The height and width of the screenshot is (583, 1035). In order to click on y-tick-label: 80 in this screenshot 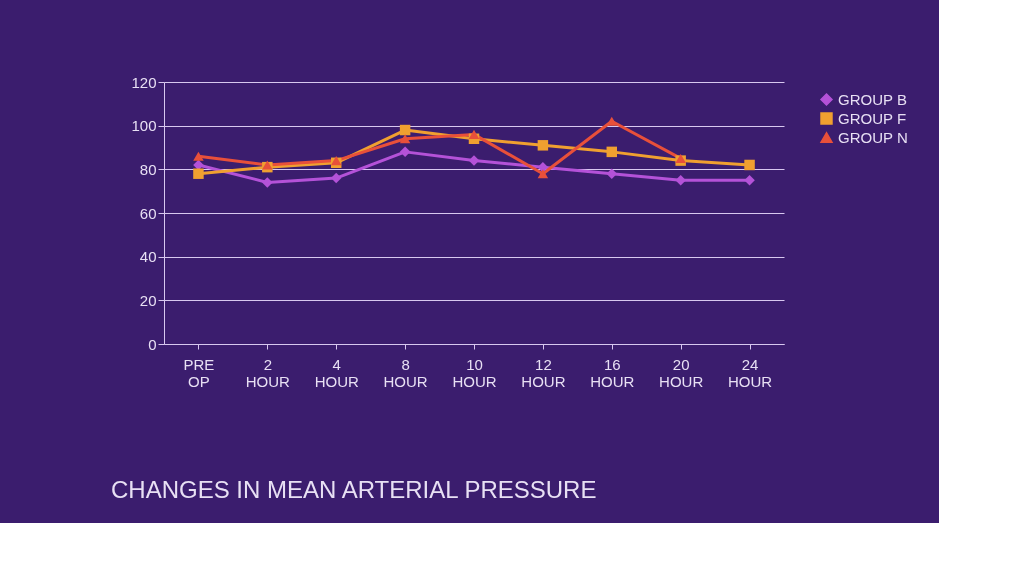, I will do `click(148, 169)`.